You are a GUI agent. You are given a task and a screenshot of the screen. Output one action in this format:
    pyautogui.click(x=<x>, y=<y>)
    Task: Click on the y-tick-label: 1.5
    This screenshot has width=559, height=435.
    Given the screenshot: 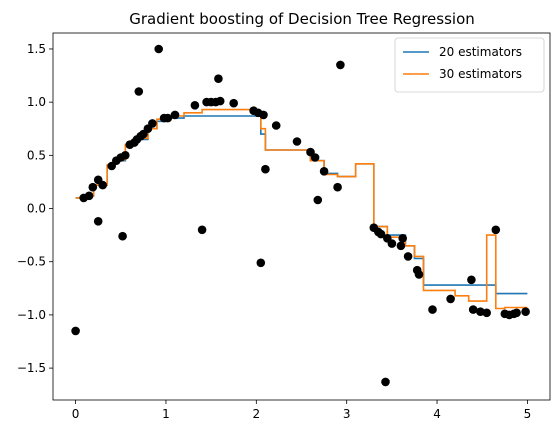 What is the action you would take?
    pyautogui.click(x=36, y=49)
    